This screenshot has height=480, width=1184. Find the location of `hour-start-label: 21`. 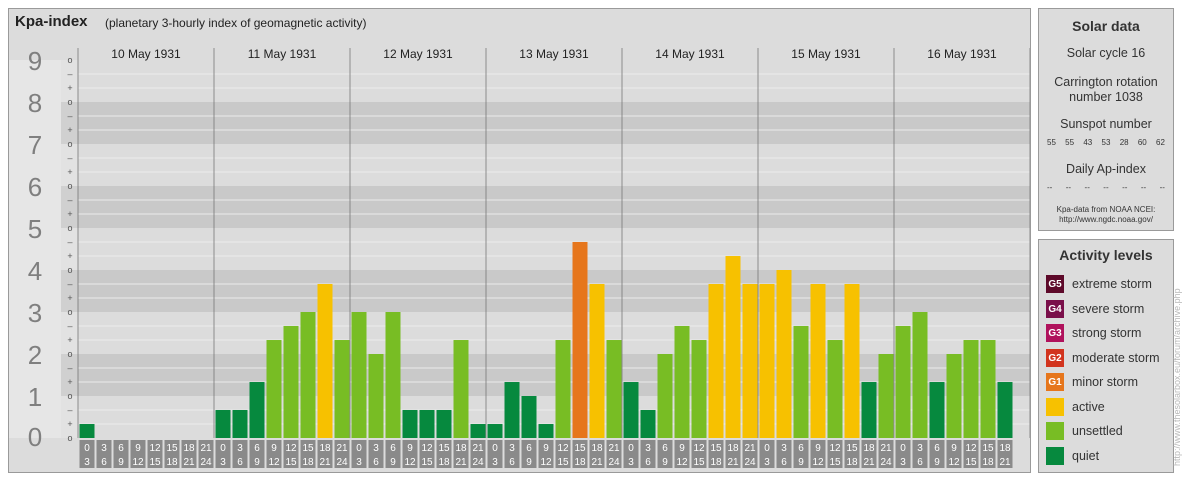

hour-start-label: 21 is located at coordinates (342, 448).